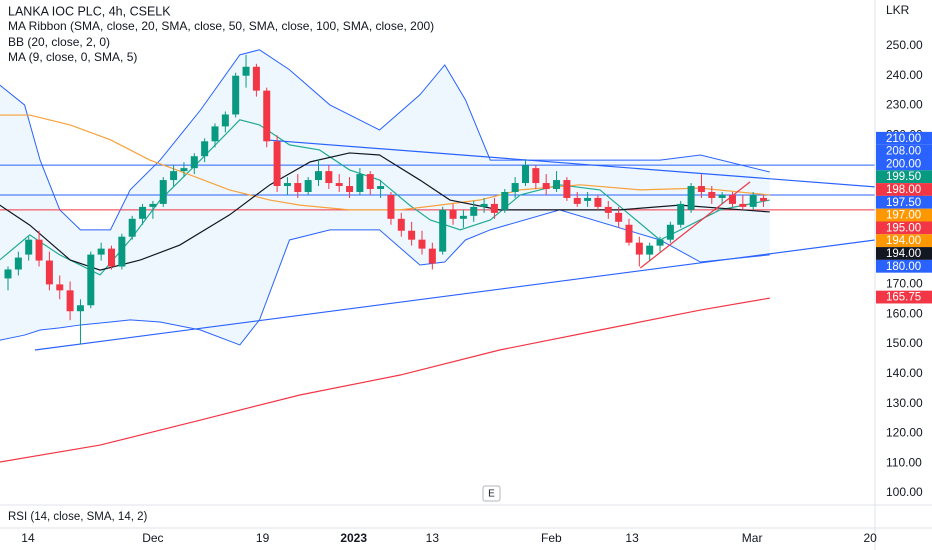 The width and height of the screenshot is (932, 550). Describe the element at coordinates (904, 75) in the screenshot. I see `y-tick-label: 240.00` at that location.